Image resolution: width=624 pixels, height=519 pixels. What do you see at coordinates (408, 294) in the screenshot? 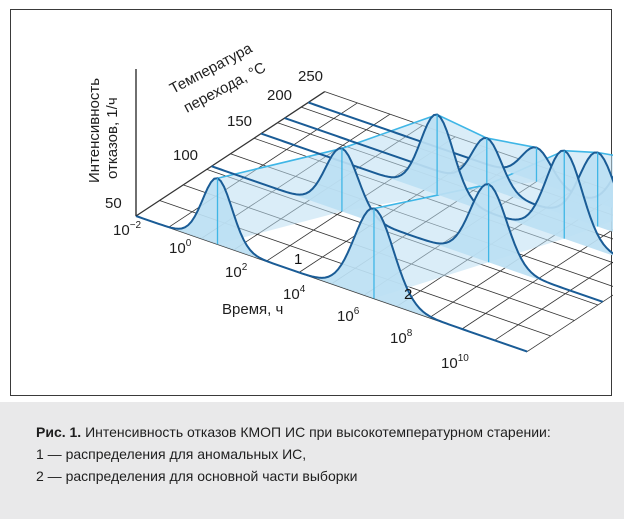
I see `peak-label-main: 2` at bounding box center [408, 294].